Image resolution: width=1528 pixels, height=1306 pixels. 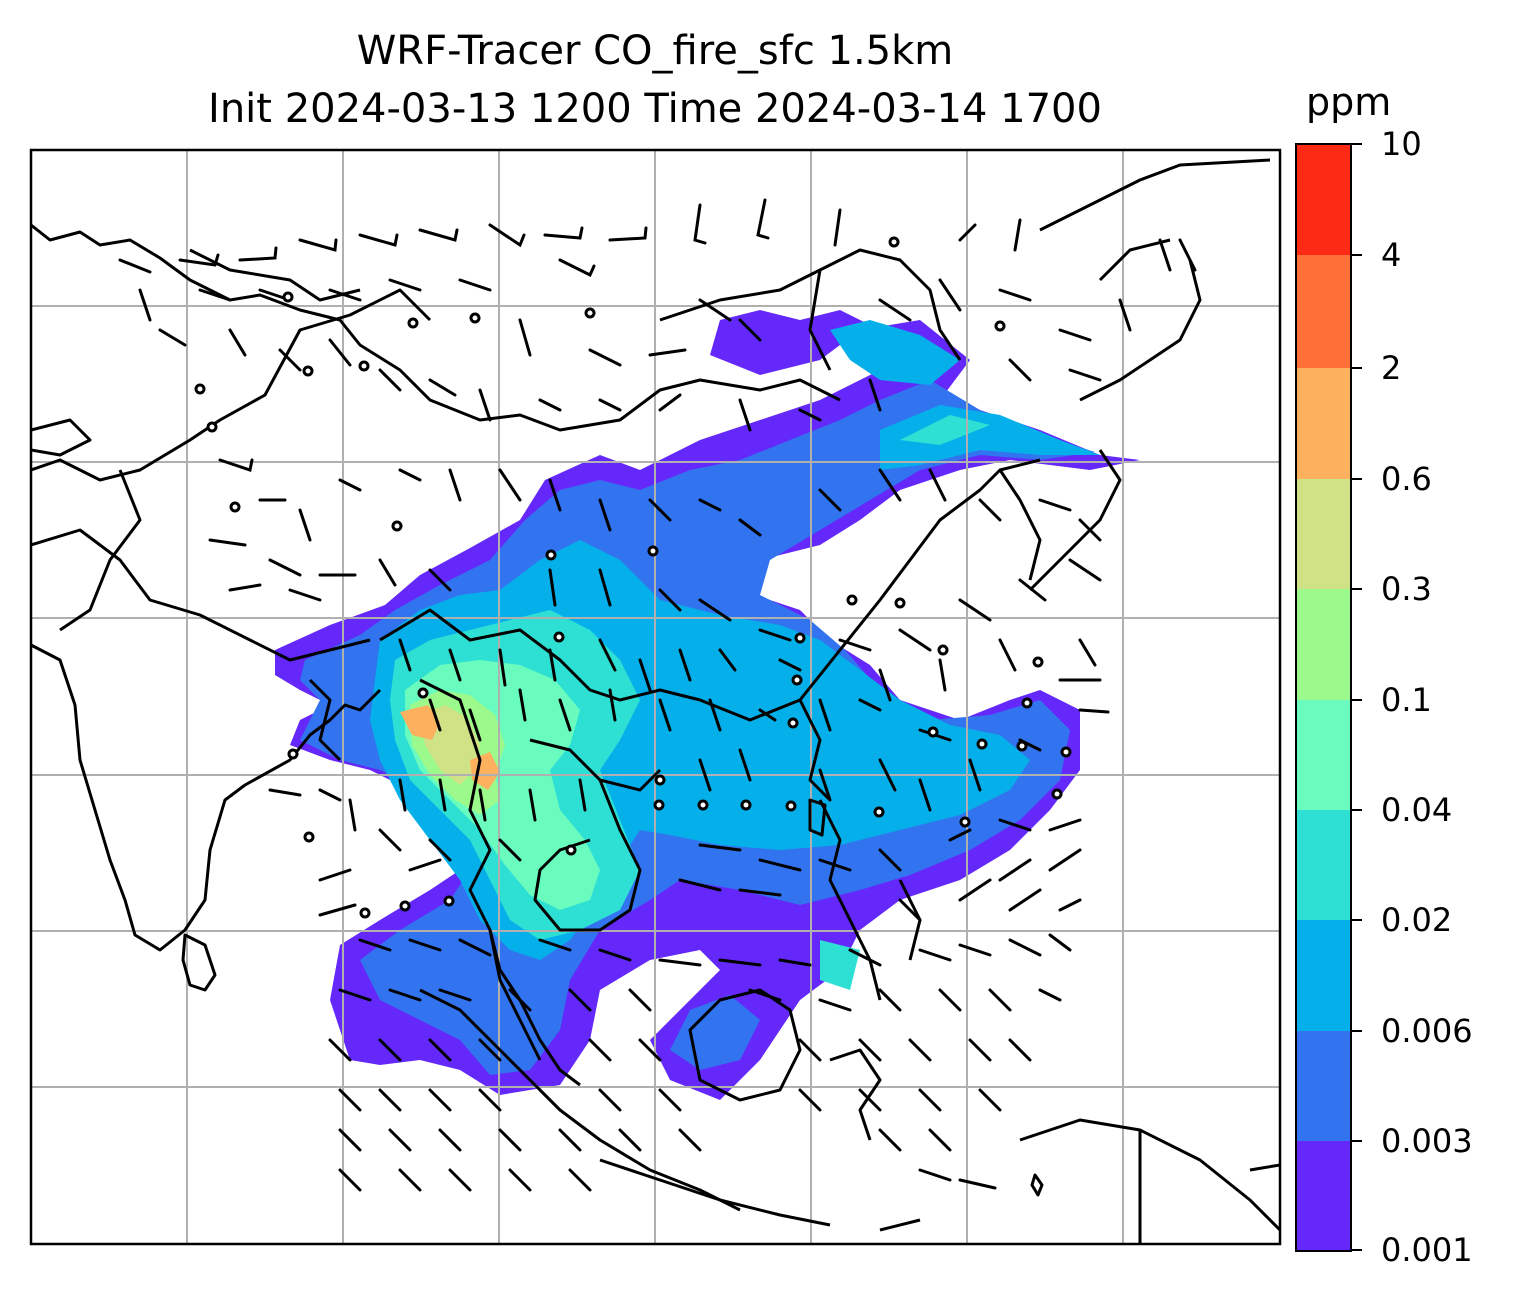 I want to click on colorbar-tick-label: 0.001, so click(x=1427, y=1250).